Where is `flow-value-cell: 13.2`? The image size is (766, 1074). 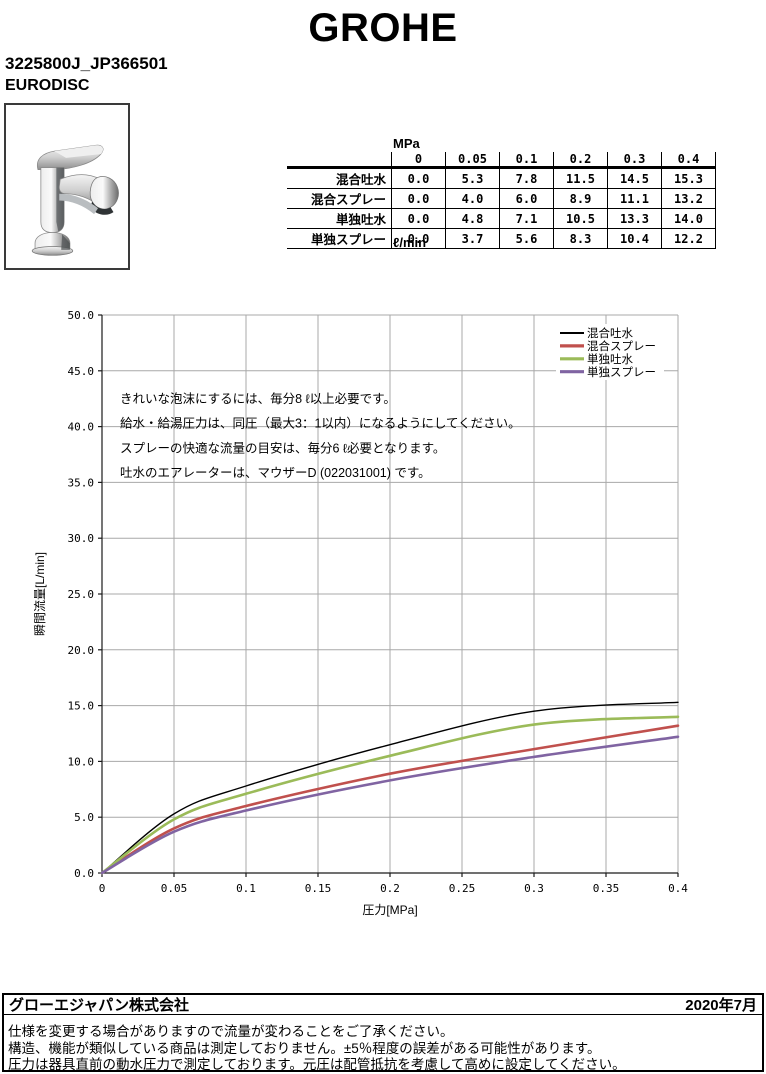 flow-value-cell: 13.2 is located at coordinates (688, 198).